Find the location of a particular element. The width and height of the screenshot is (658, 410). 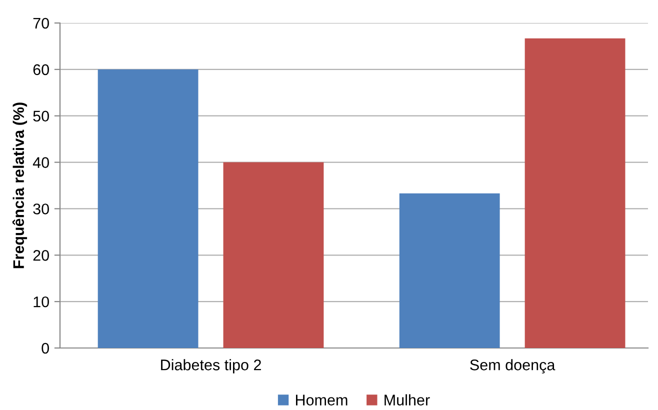

y-tick-label: 20 is located at coordinates (41, 255).